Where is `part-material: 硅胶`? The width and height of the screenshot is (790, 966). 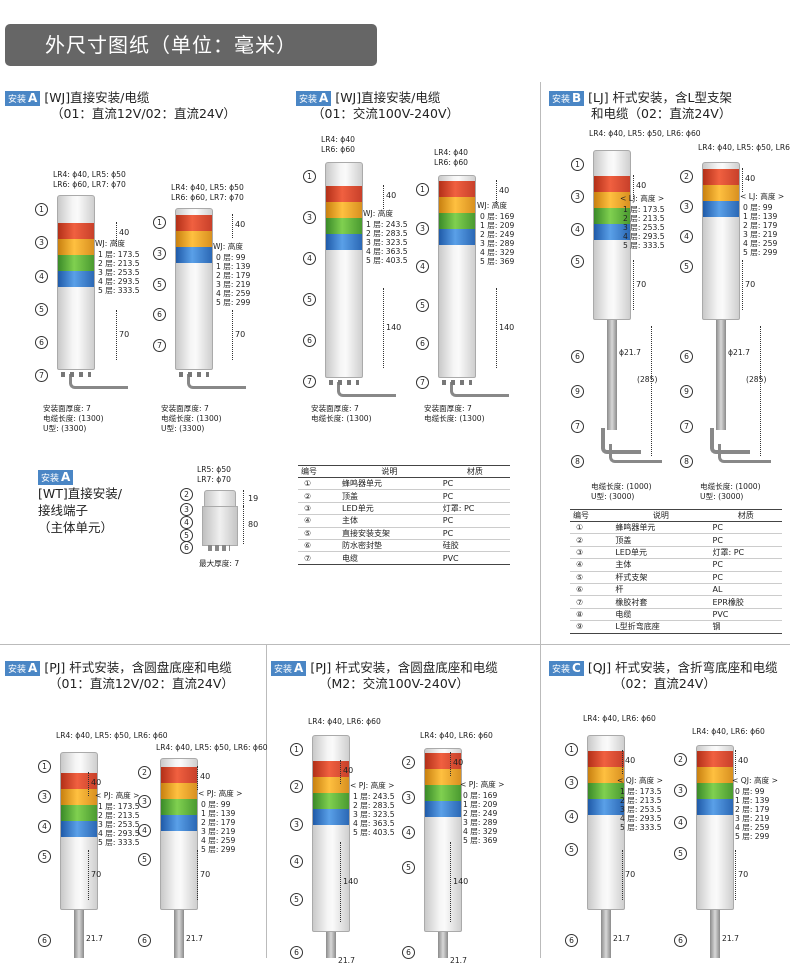
part-material: 硅胶 is located at coordinates (474, 546).